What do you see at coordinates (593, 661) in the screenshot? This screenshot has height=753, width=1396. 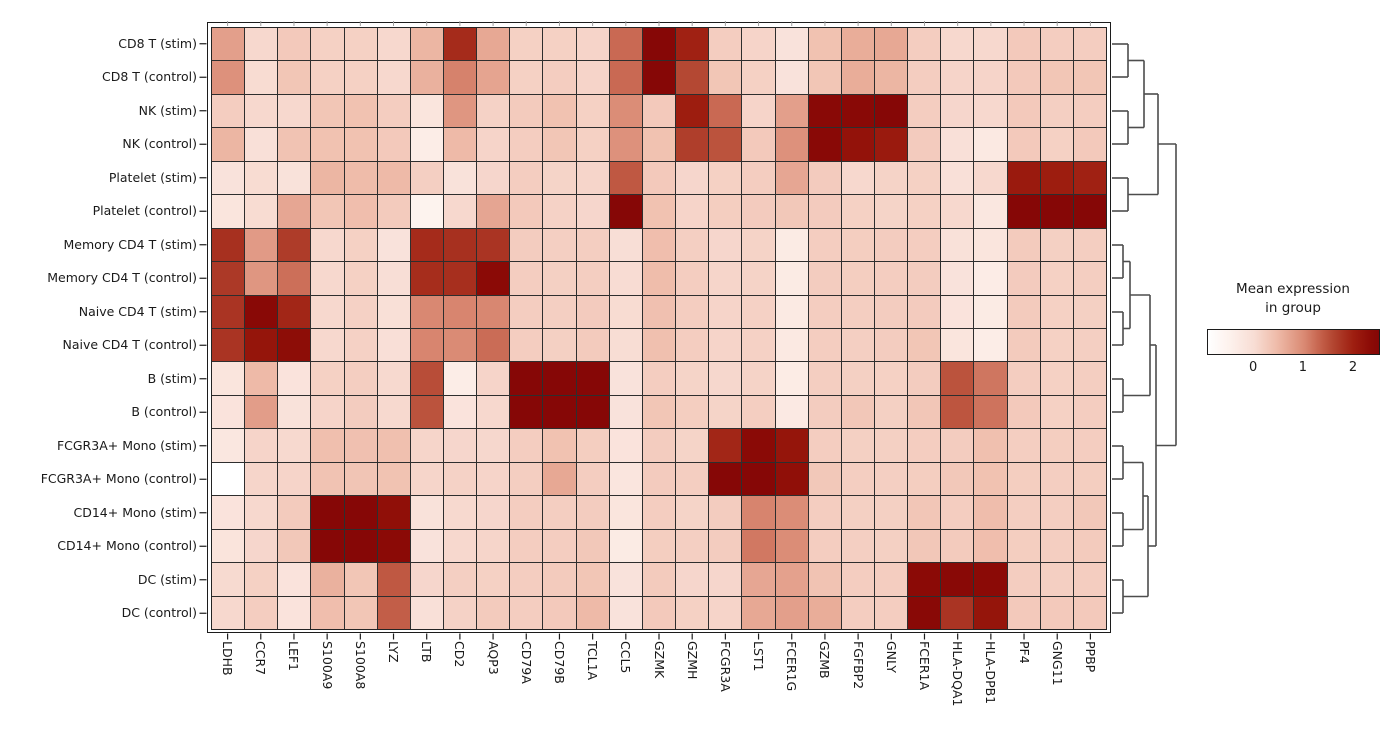 I see `col-label: TCL1A` at bounding box center [593, 661].